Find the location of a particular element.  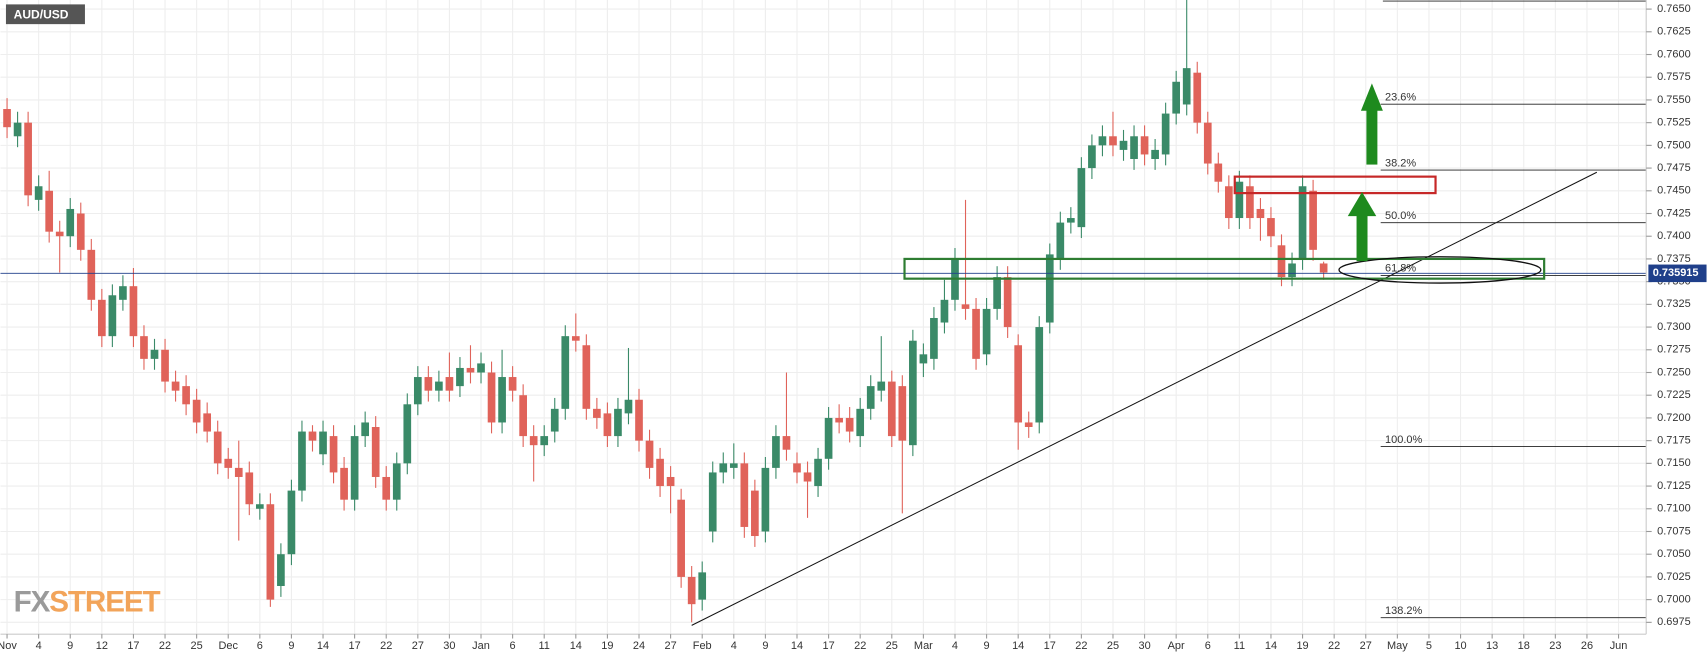

x-tick-label: Nov is located at coordinates (8, 646).